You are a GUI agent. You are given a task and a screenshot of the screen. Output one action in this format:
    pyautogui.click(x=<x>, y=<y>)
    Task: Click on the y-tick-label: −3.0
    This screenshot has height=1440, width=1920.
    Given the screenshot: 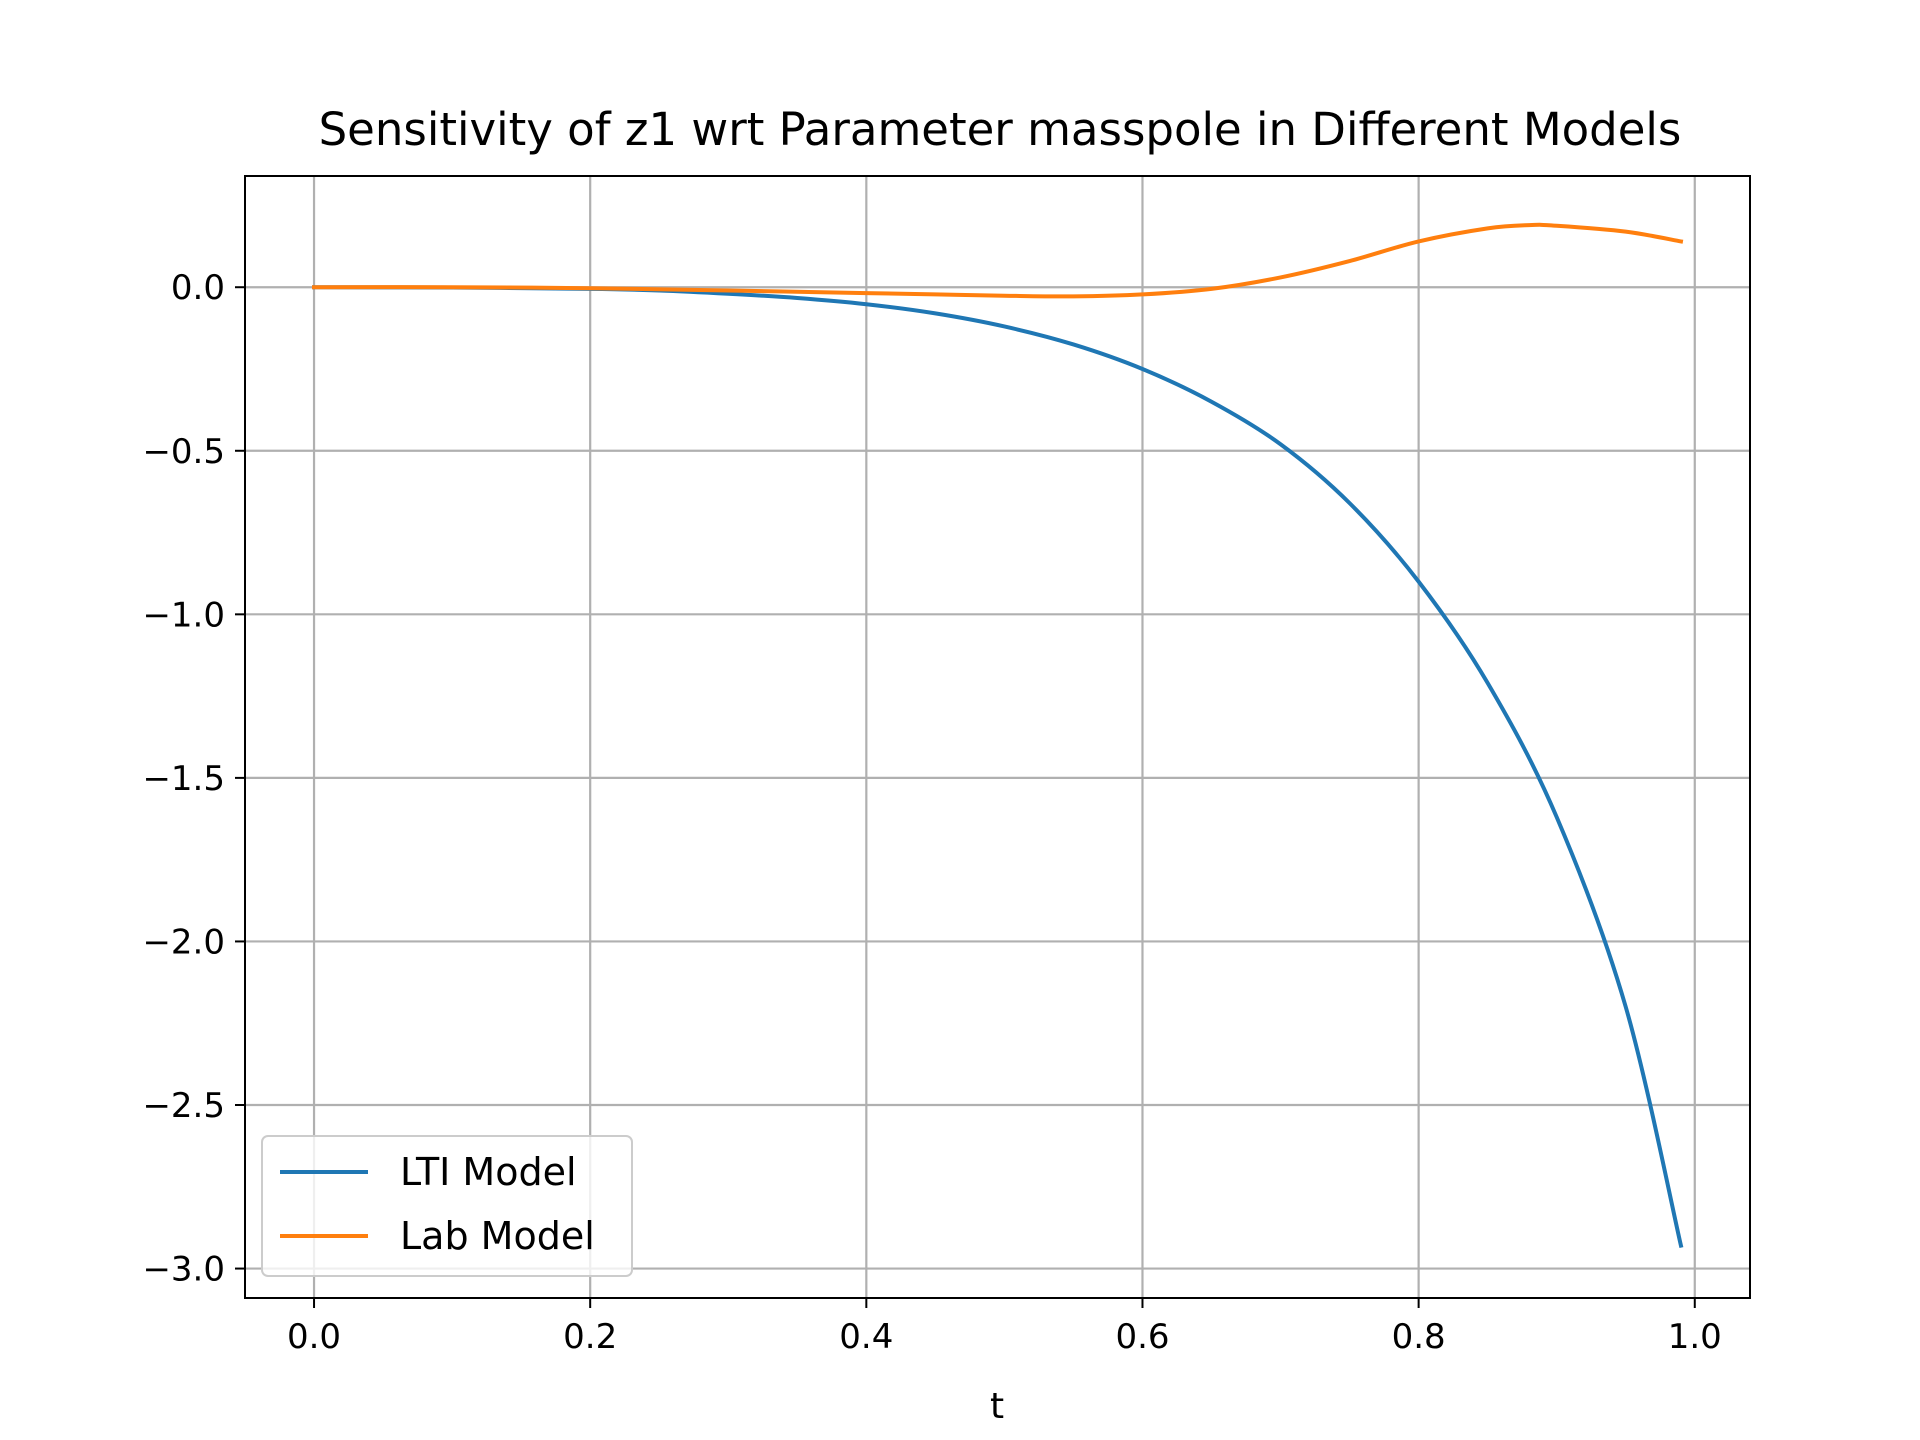 What is the action you would take?
    pyautogui.click(x=183, y=1270)
    